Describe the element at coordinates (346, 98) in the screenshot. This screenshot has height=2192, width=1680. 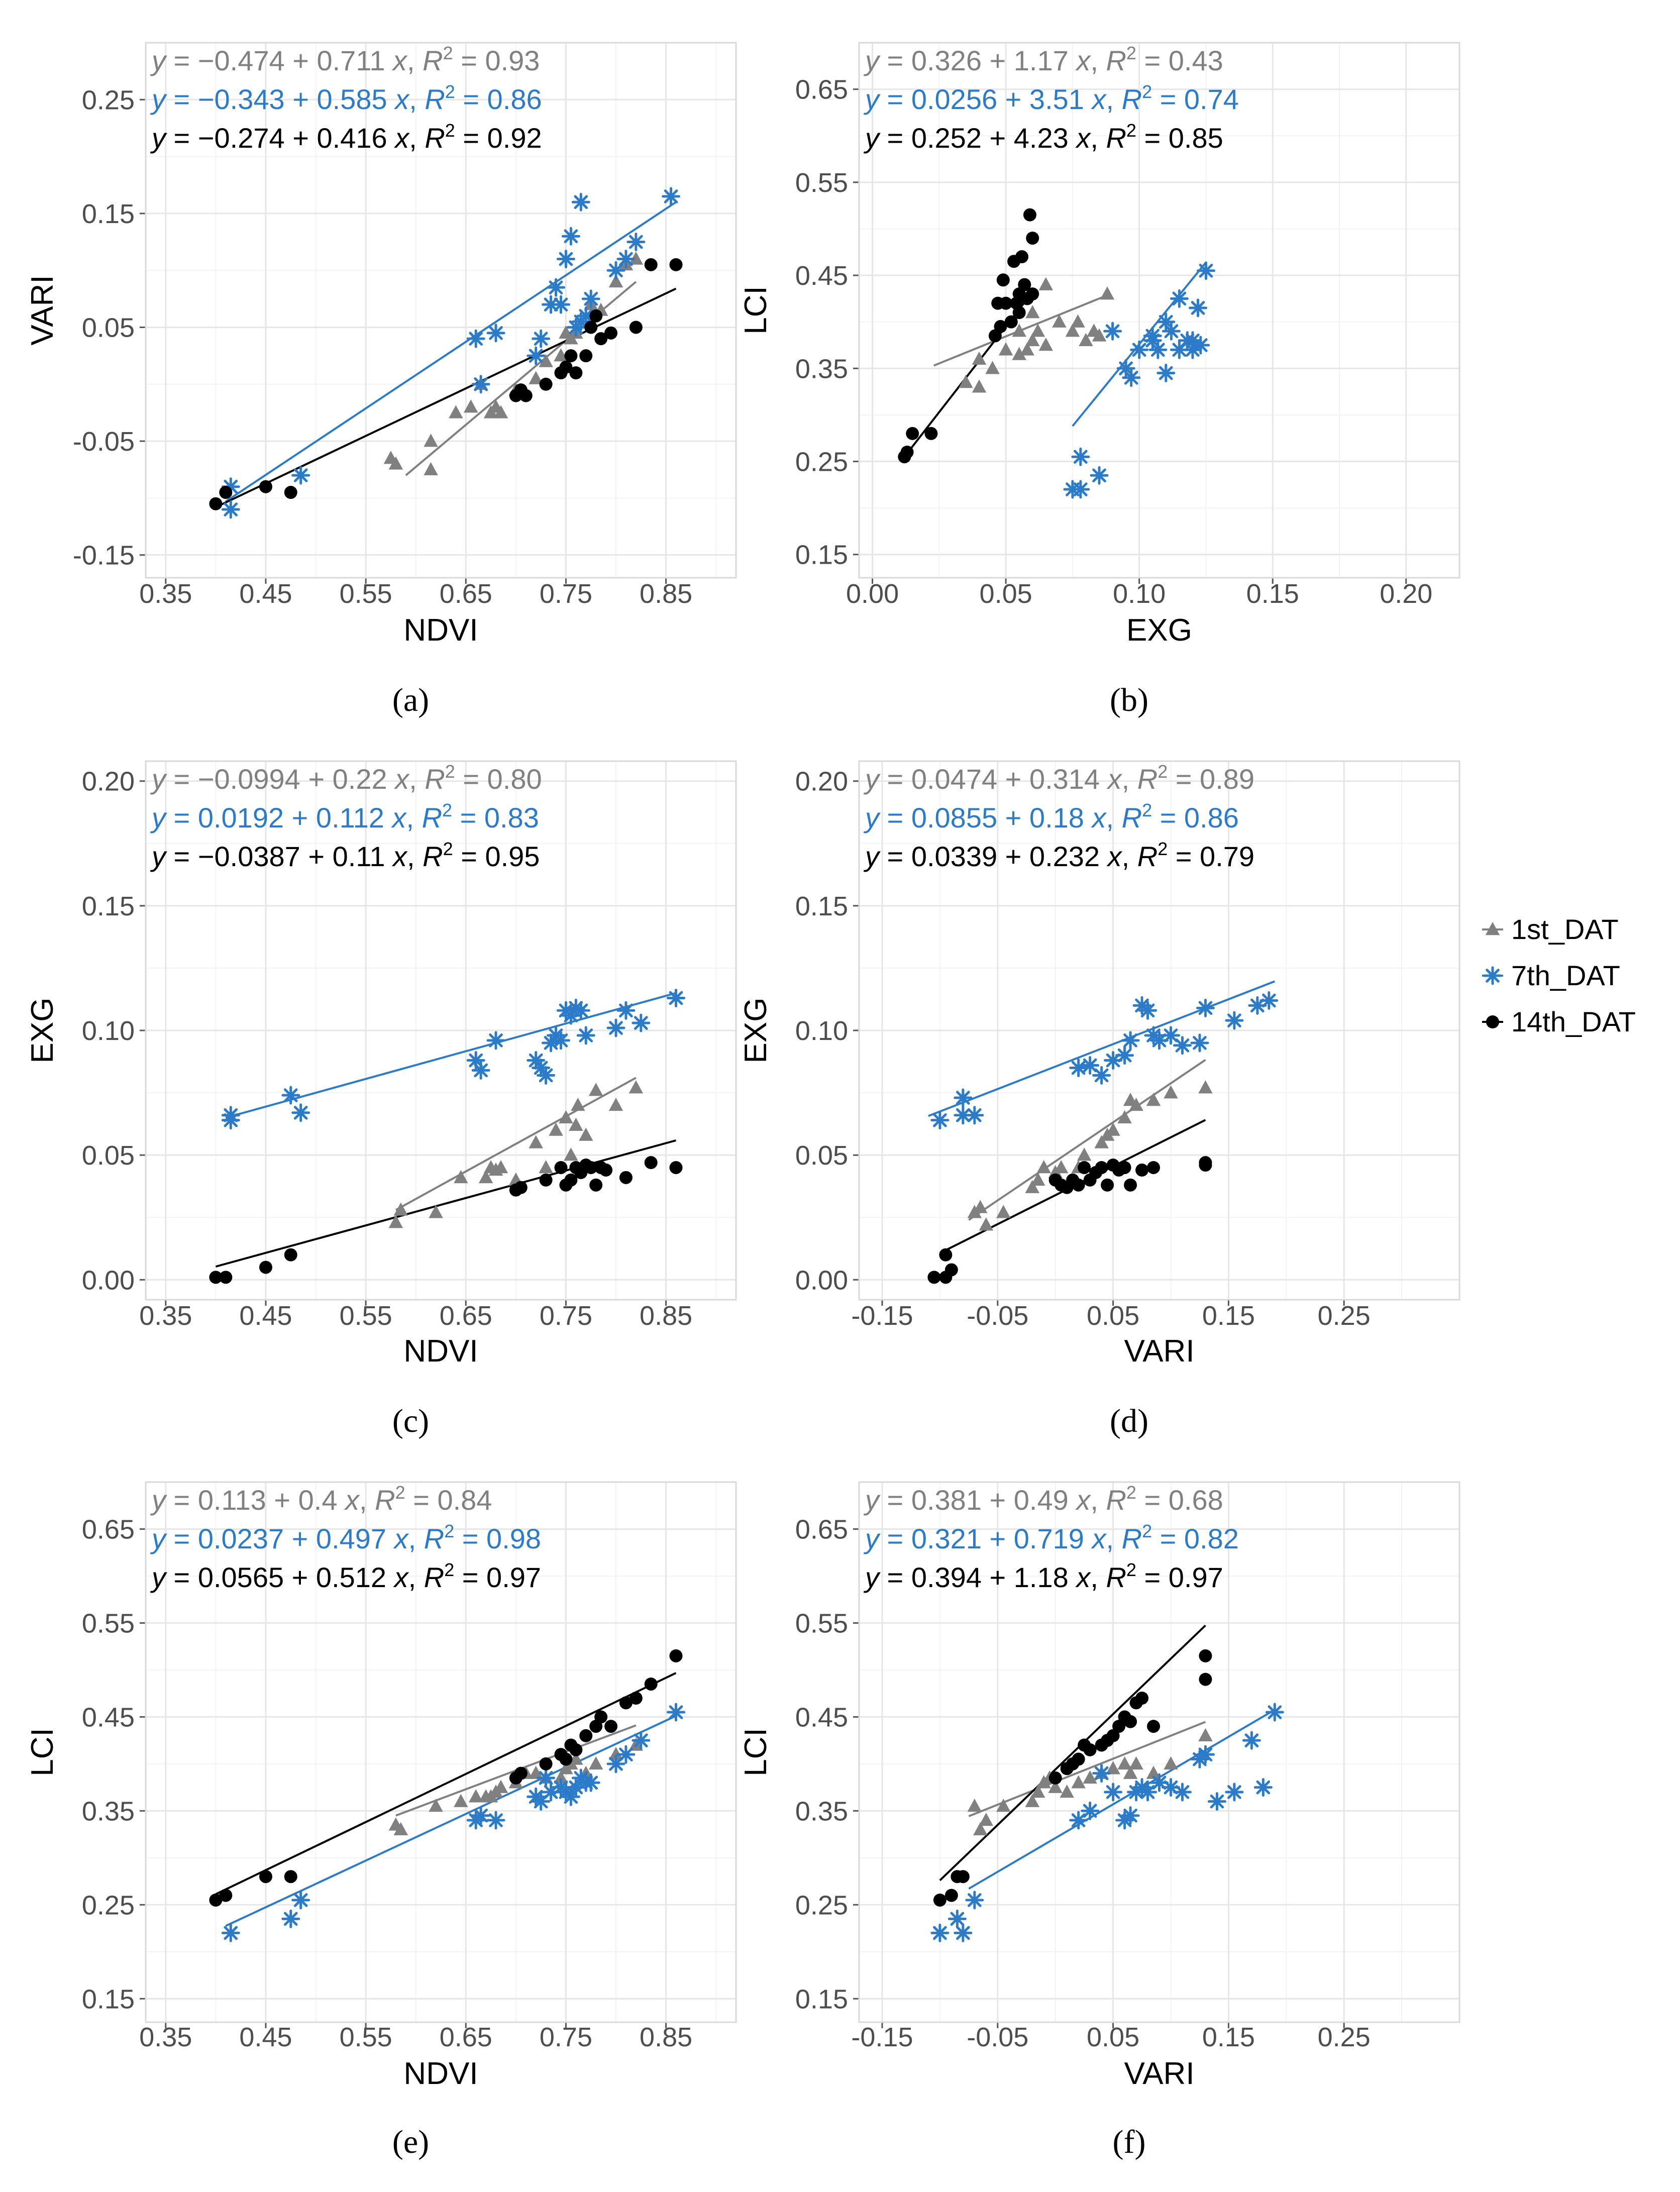
I see `regression-equation: y = −0.343 + 0.585 x, R2 = 0.86` at that location.